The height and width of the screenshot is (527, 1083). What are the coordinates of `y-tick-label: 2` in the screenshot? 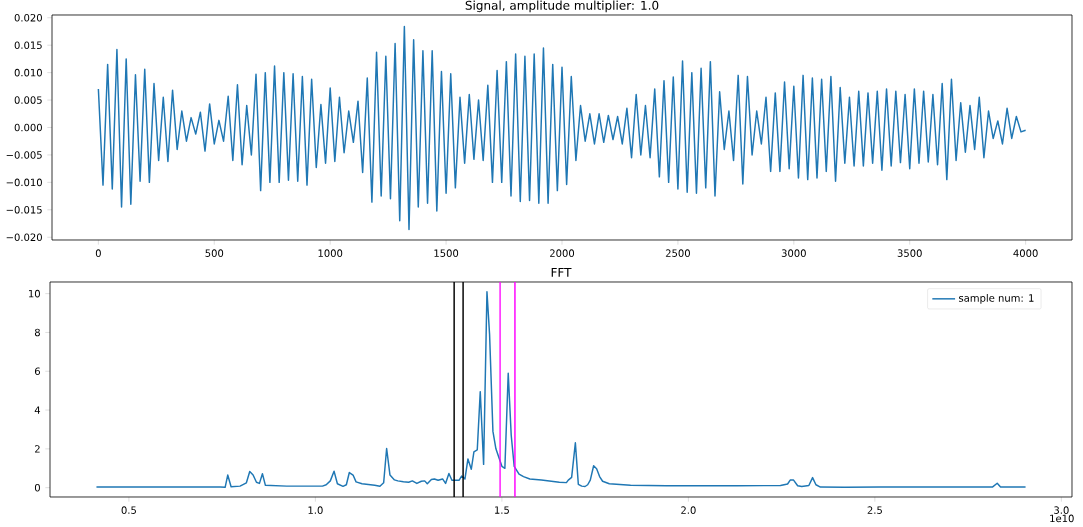 It's located at (37, 449).